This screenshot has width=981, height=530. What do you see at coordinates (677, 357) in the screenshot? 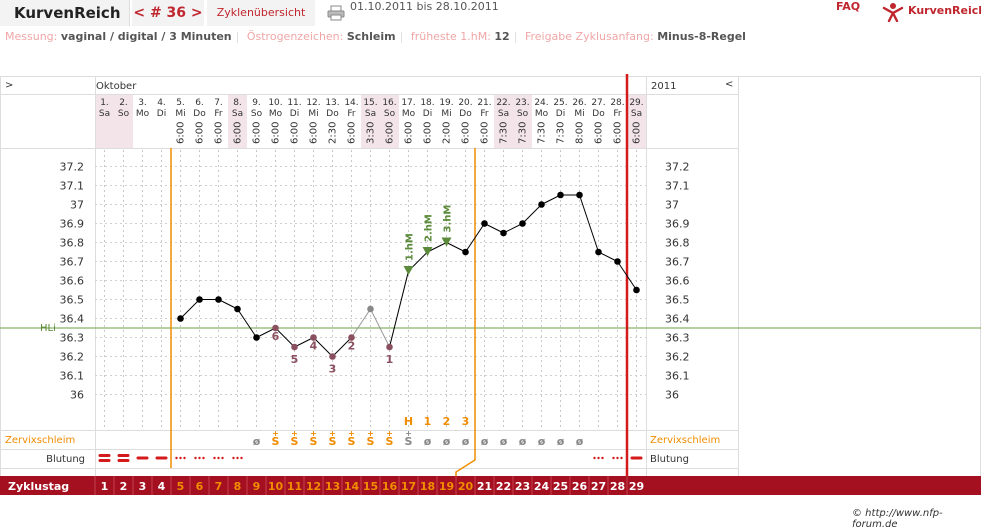
I see `y-tick-right: 36.2` at bounding box center [677, 357].